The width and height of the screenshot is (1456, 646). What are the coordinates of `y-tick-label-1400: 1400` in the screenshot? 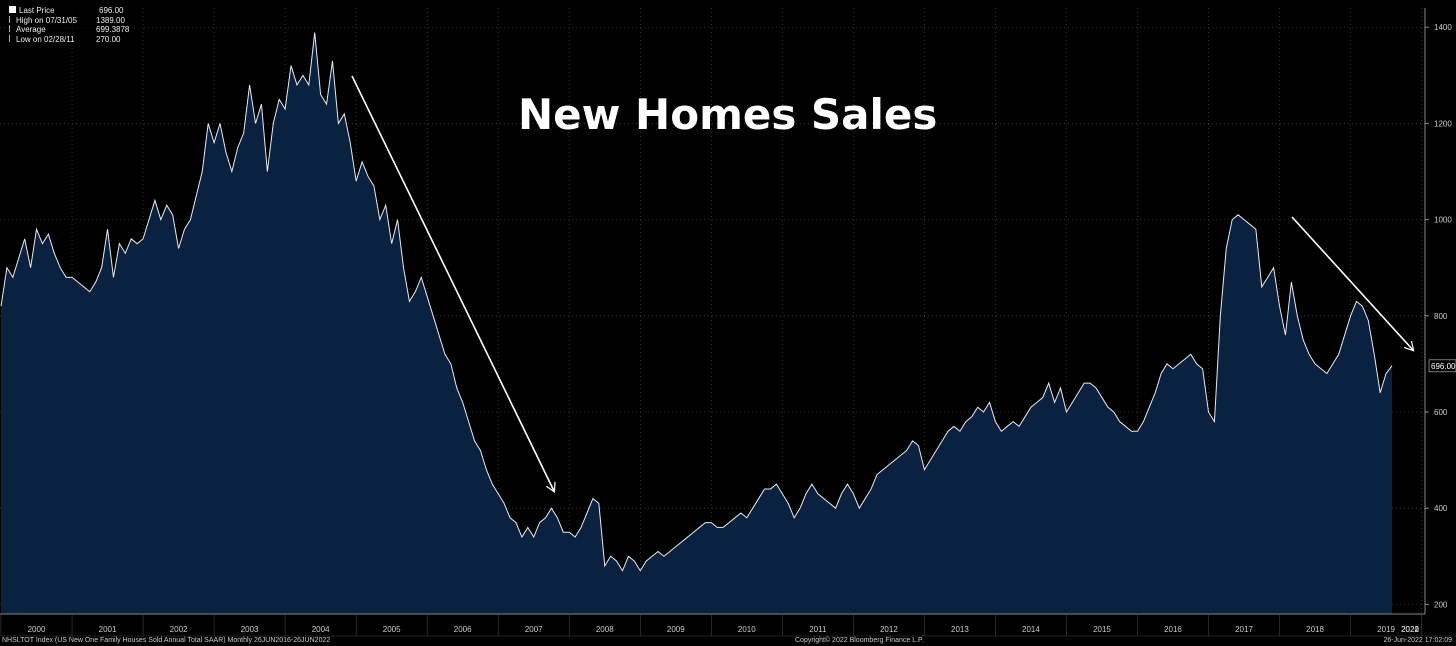 It's located at (1443, 27).